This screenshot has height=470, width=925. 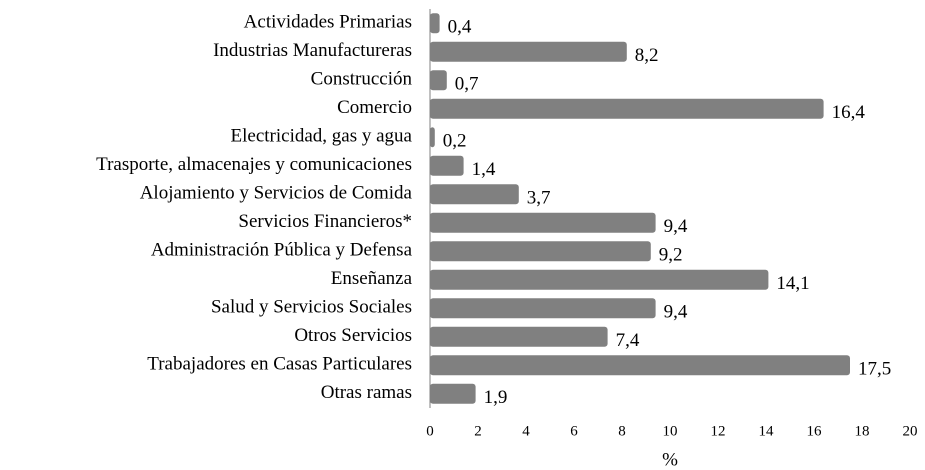 I want to click on y-tick-label: Construcción, so click(x=362, y=79).